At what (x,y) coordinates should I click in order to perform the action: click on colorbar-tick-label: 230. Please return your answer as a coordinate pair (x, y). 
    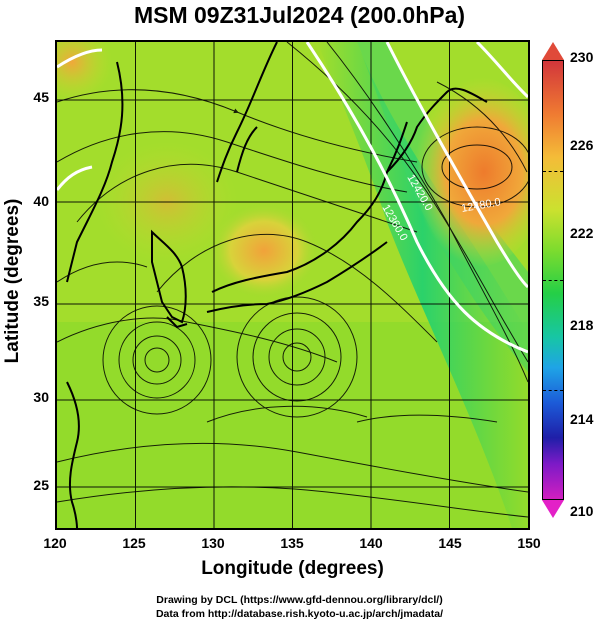
    Looking at the image, I should click on (582, 57).